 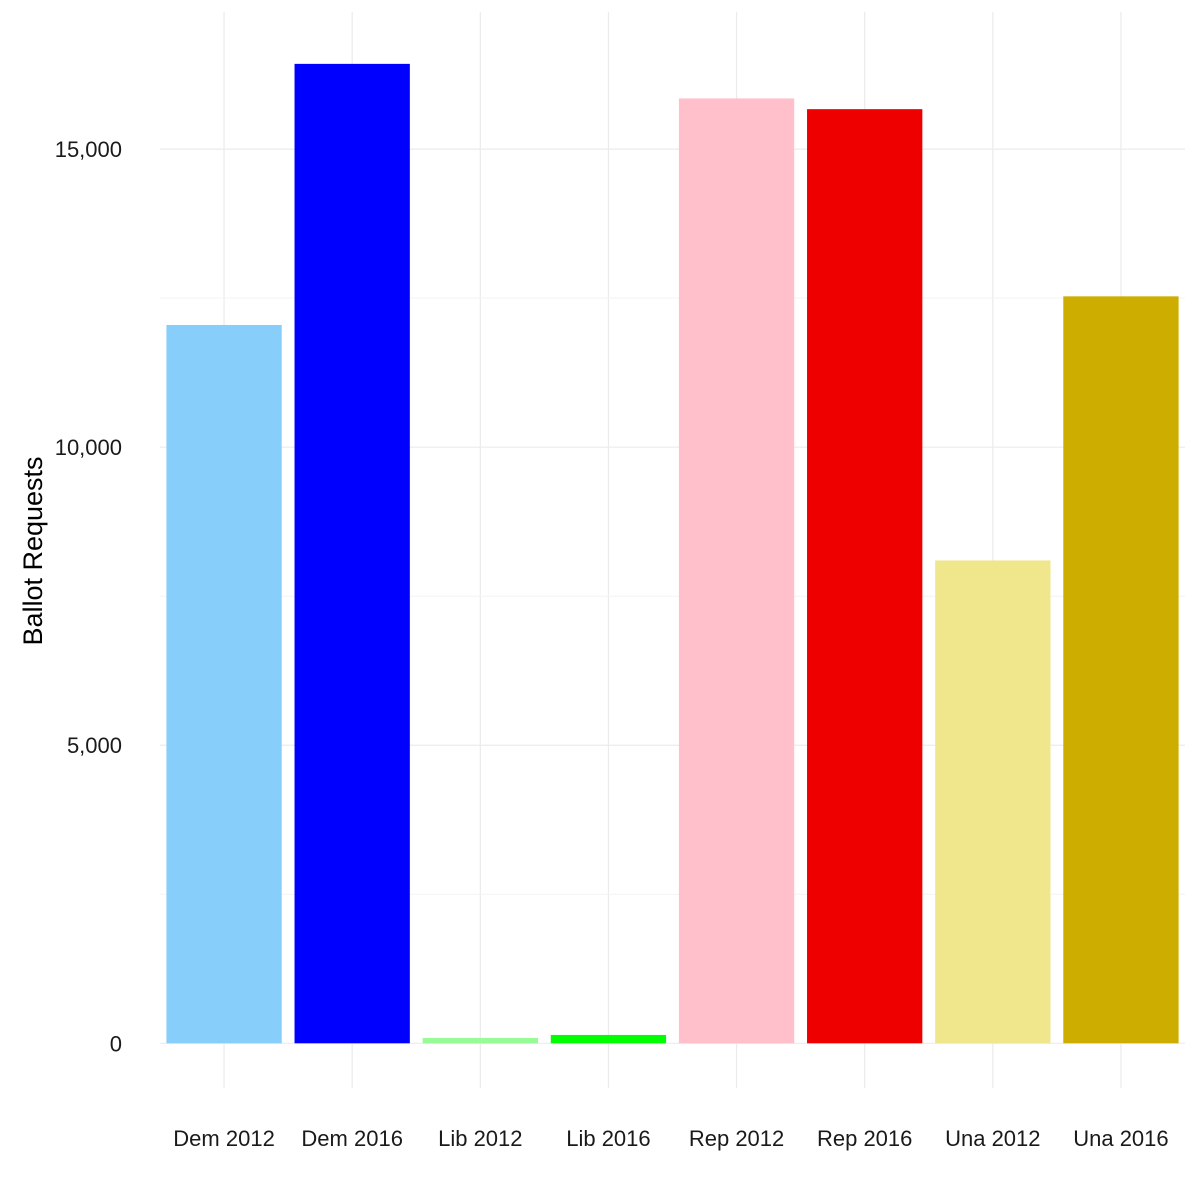 What do you see at coordinates (865, 576) in the screenshot?
I see `bar-rep-2016` at bounding box center [865, 576].